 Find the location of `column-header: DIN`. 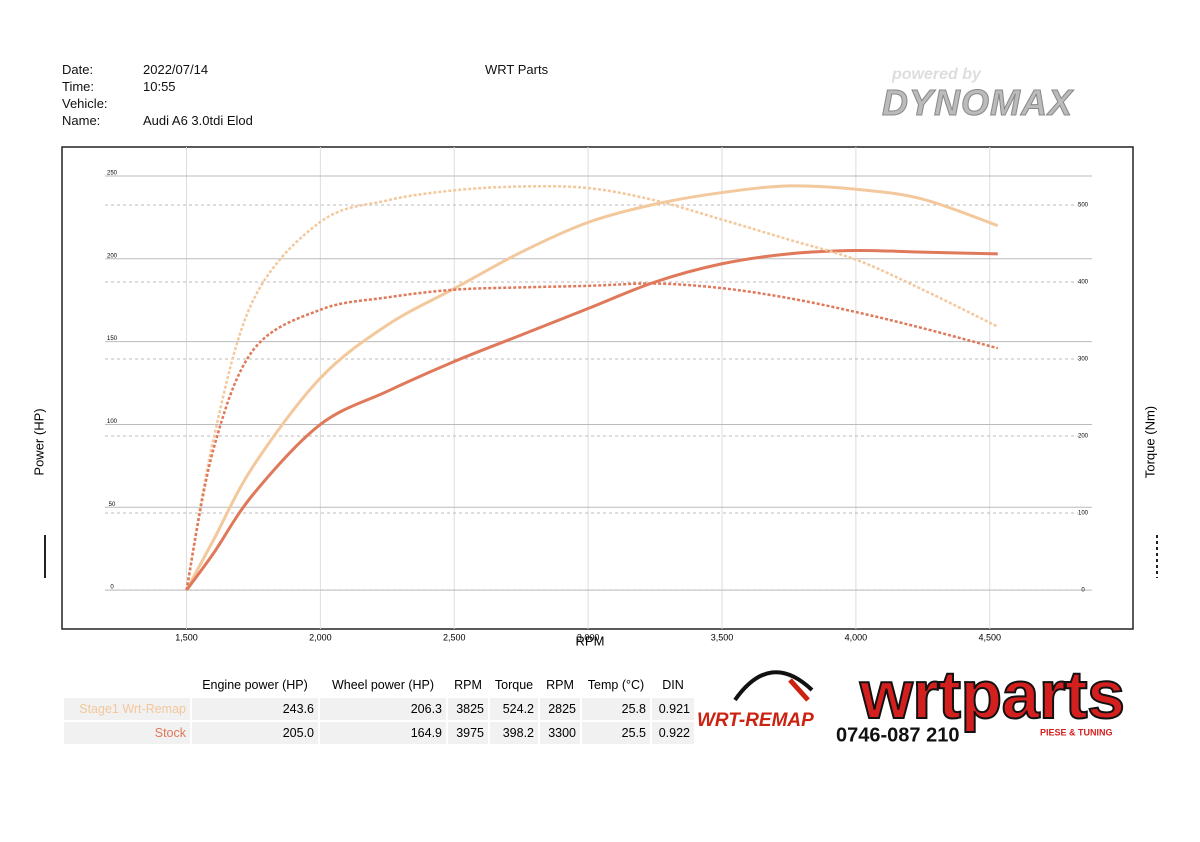

column-header: DIN is located at coordinates (673, 685).